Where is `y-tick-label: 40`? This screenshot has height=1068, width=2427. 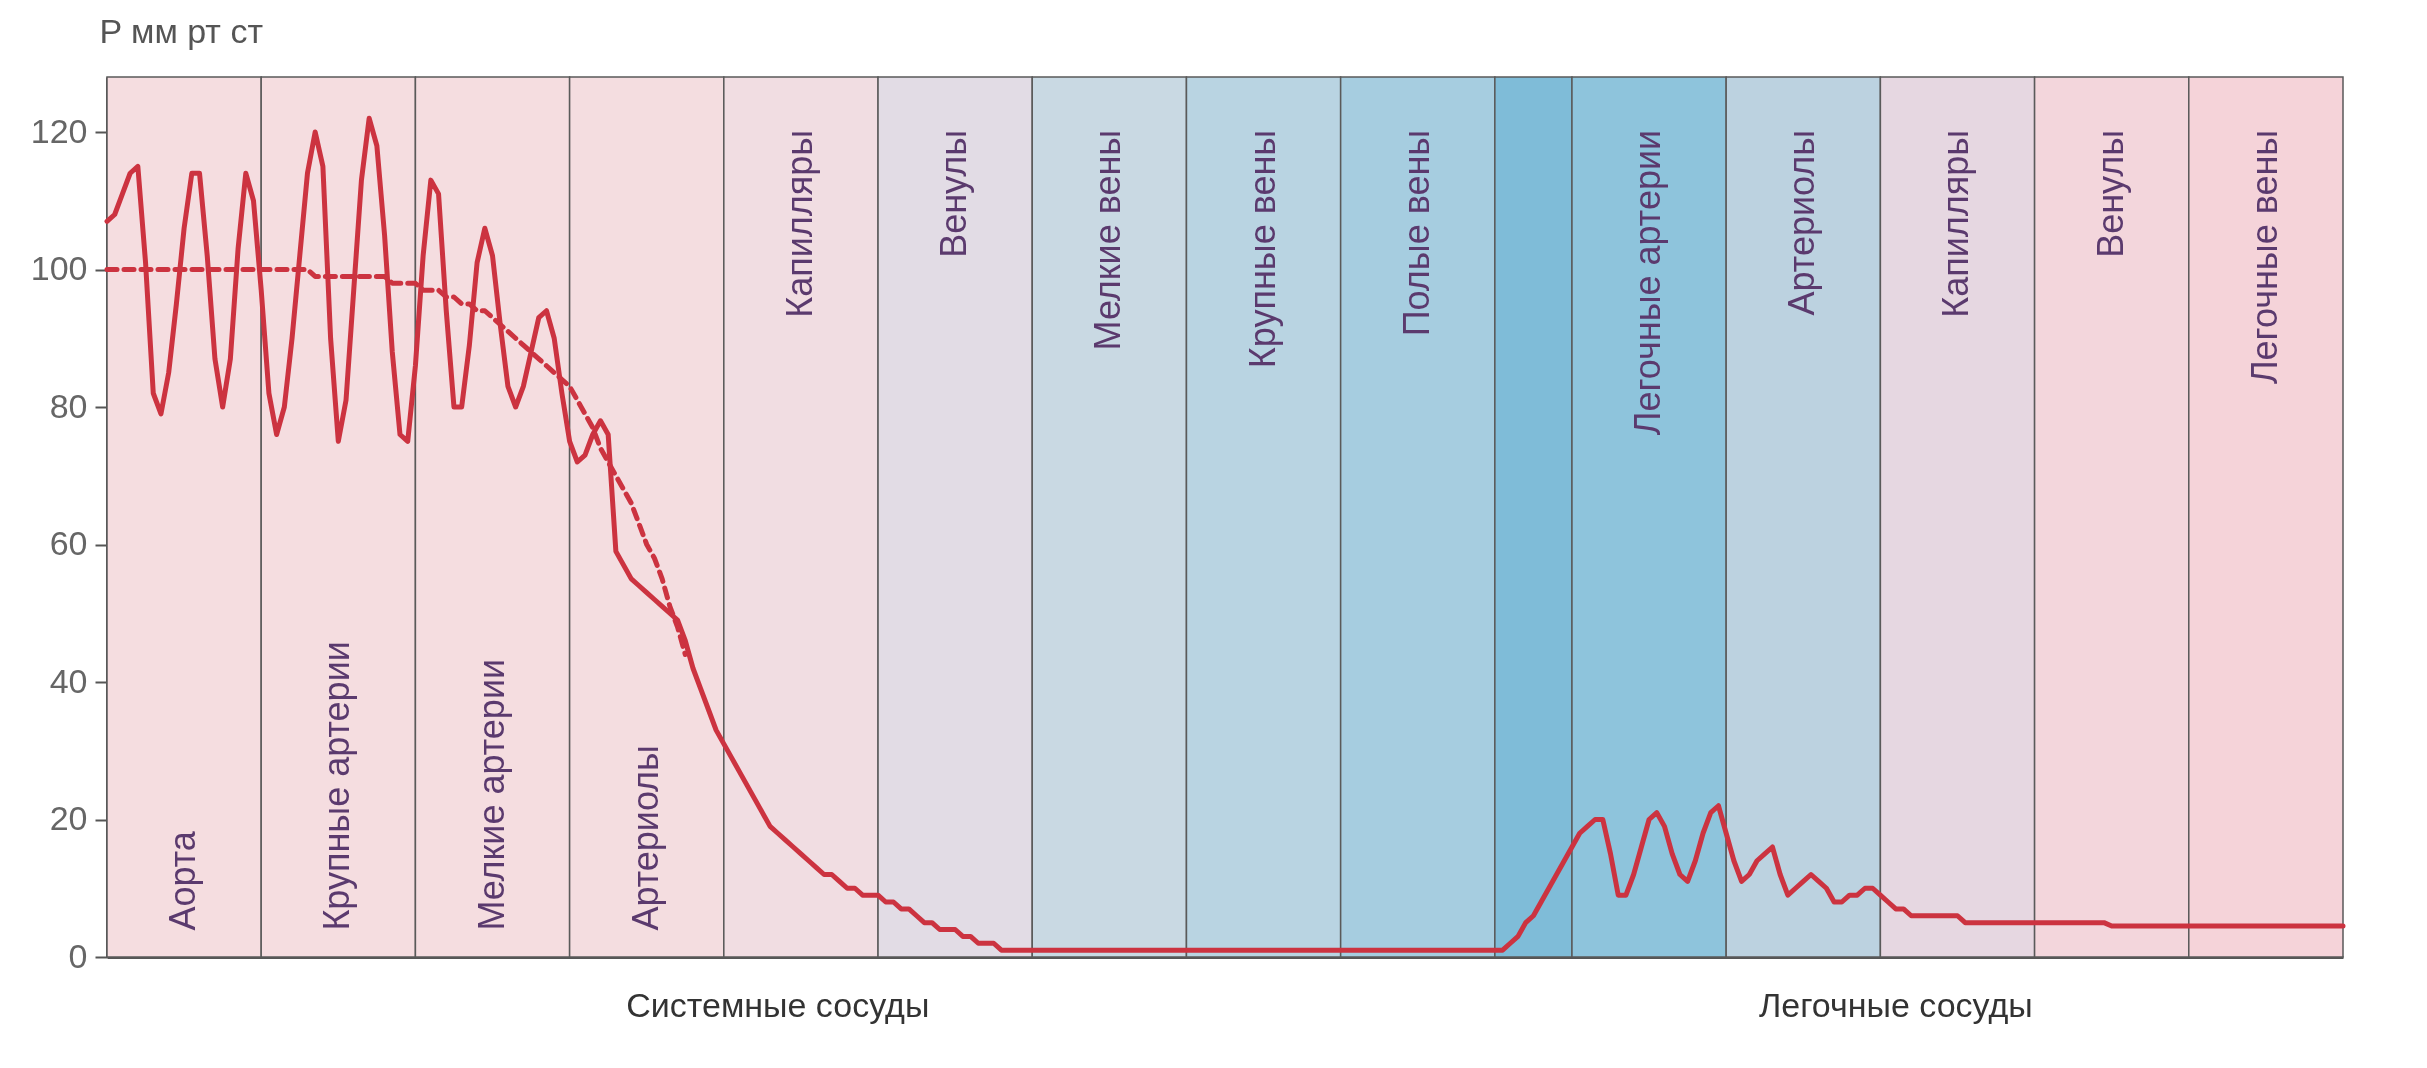 y-tick-label: 40 is located at coordinates (68, 680).